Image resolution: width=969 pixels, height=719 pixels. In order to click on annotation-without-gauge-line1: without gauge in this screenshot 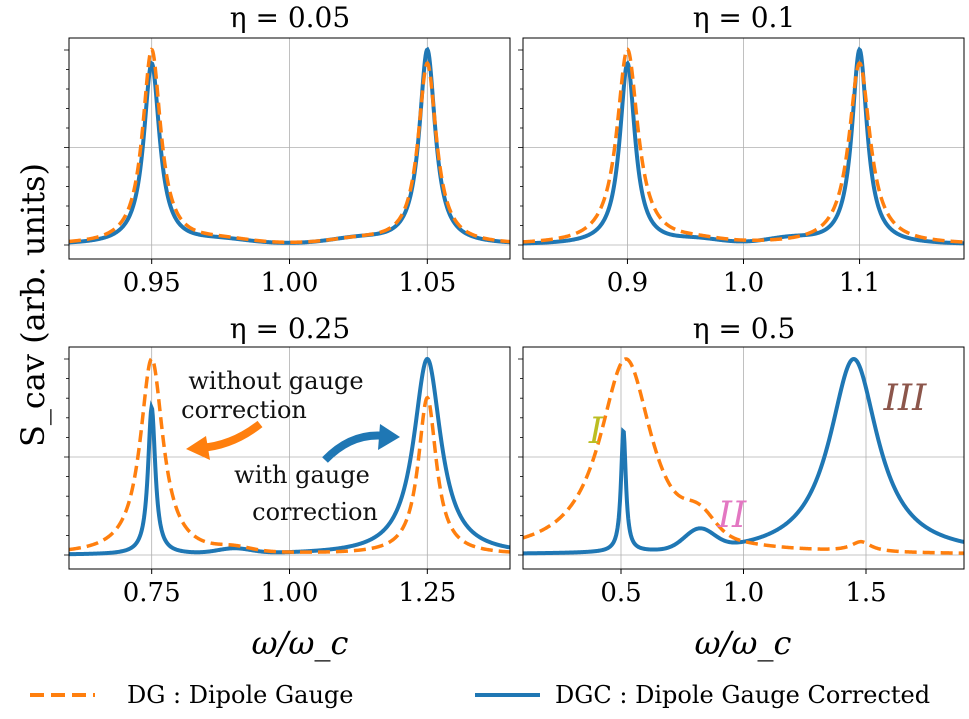, I will do `click(275, 381)`.